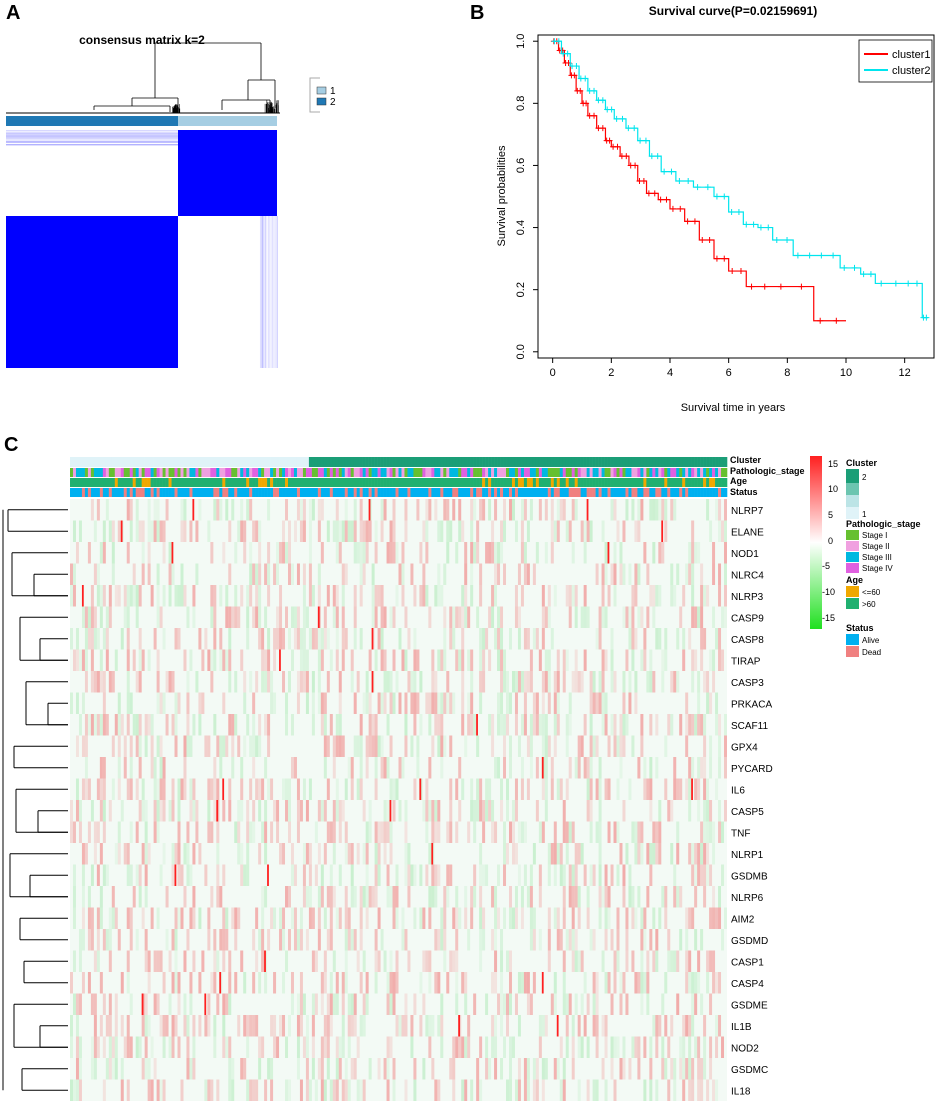 This screenshot has width=941, height=1117. Describe the element at coordinates (265, 961) in the screenshot. I see `heat-cell-high` at that location.